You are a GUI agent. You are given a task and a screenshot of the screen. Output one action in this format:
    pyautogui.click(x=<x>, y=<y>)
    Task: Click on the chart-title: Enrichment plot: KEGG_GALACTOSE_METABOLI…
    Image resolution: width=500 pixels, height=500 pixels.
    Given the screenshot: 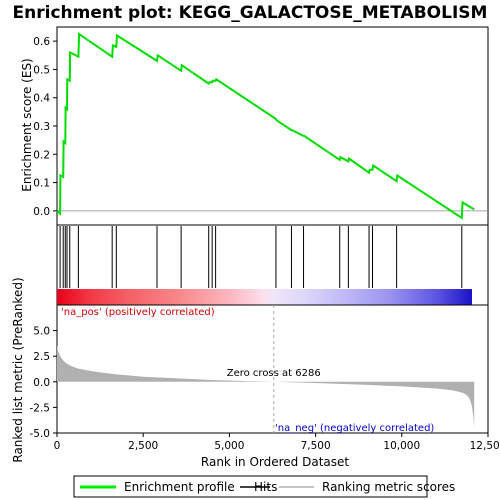 What is the action you would take?
    pyautogui.click(x=250, y=13)
    